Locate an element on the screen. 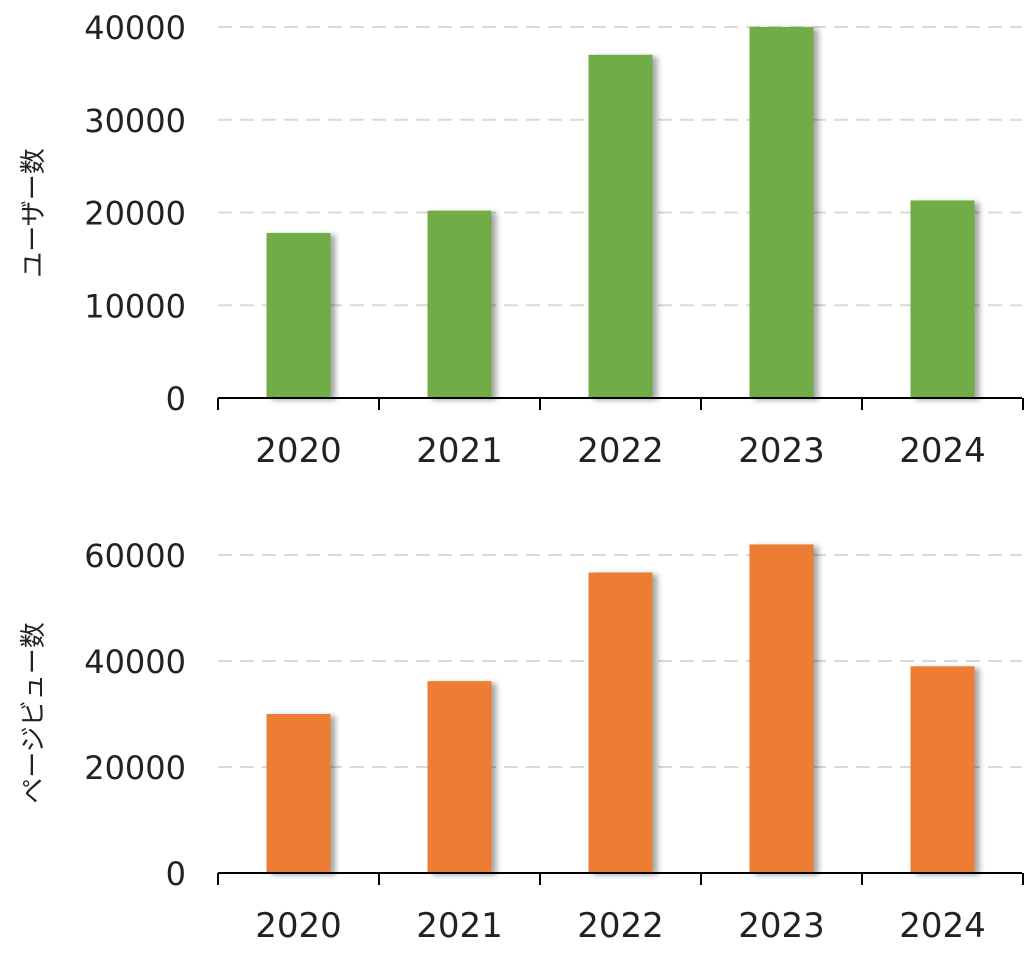  users-x-tick-label: 2023 is located at coordinates (781, 451).